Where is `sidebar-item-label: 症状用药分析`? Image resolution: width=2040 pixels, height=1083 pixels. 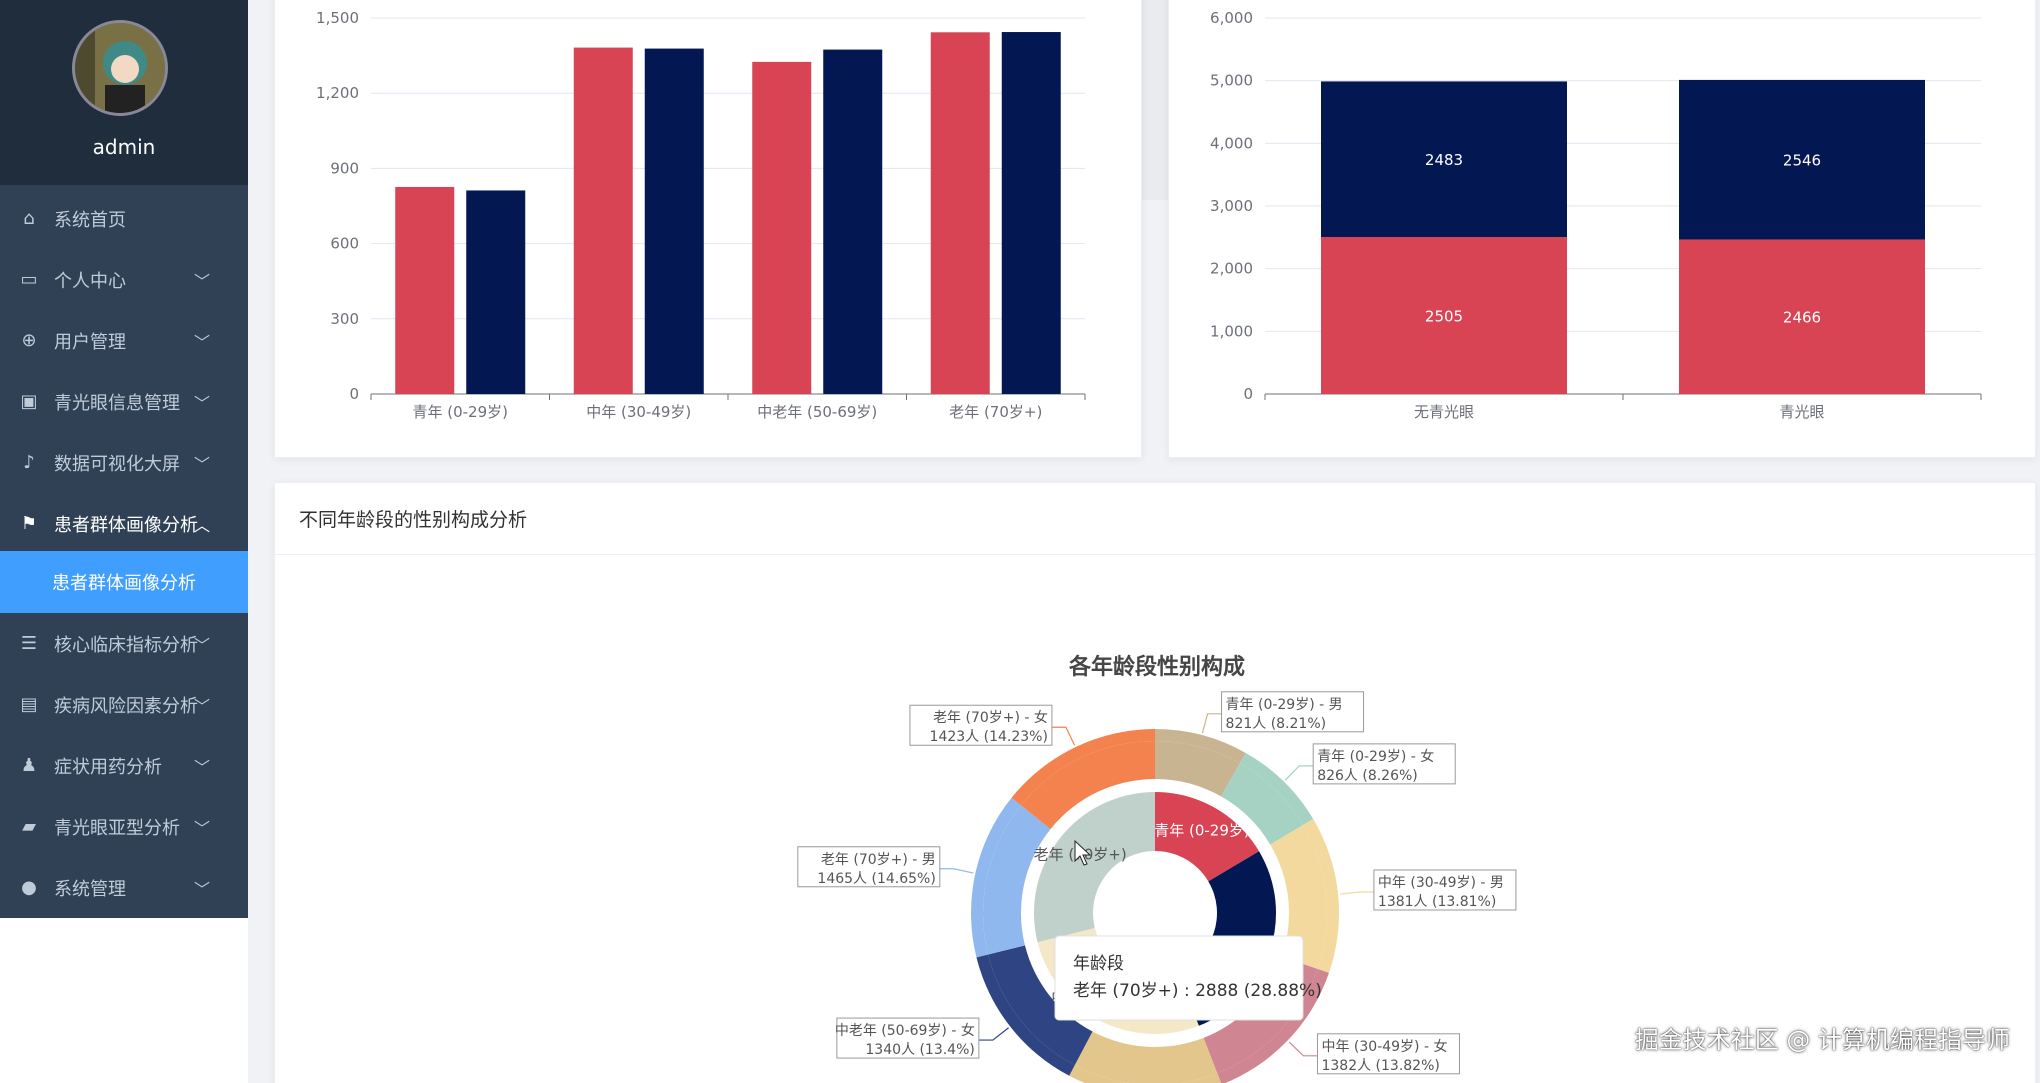
sidebar-item-label: 症状用药分析 is located at coordinates (108, 767).